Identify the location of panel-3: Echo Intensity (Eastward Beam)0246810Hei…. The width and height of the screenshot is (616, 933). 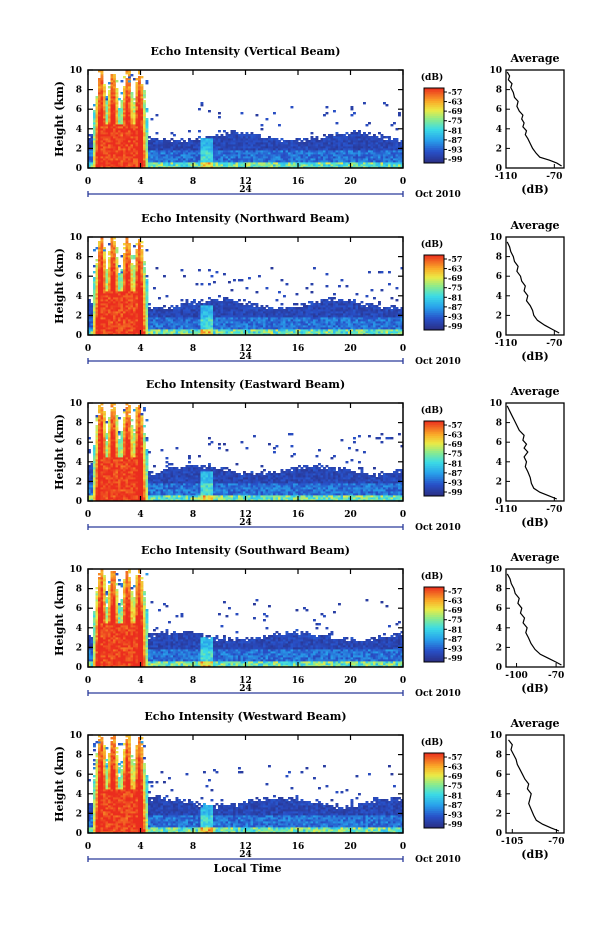
(308, 455).